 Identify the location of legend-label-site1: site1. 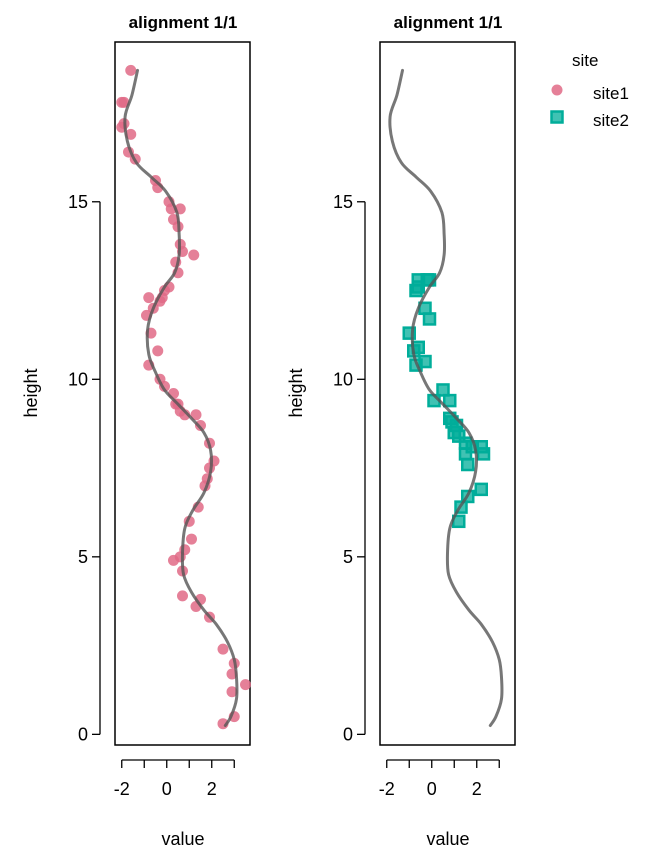
(611, 93).